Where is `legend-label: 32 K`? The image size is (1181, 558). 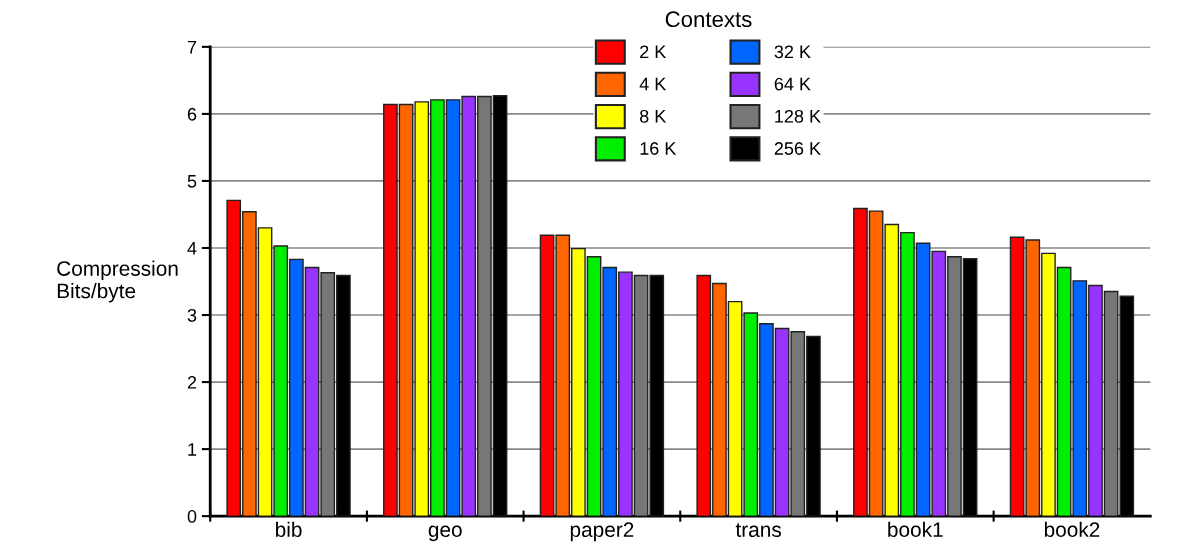 legend-label: 32 K is located at coordinates (792, 52).